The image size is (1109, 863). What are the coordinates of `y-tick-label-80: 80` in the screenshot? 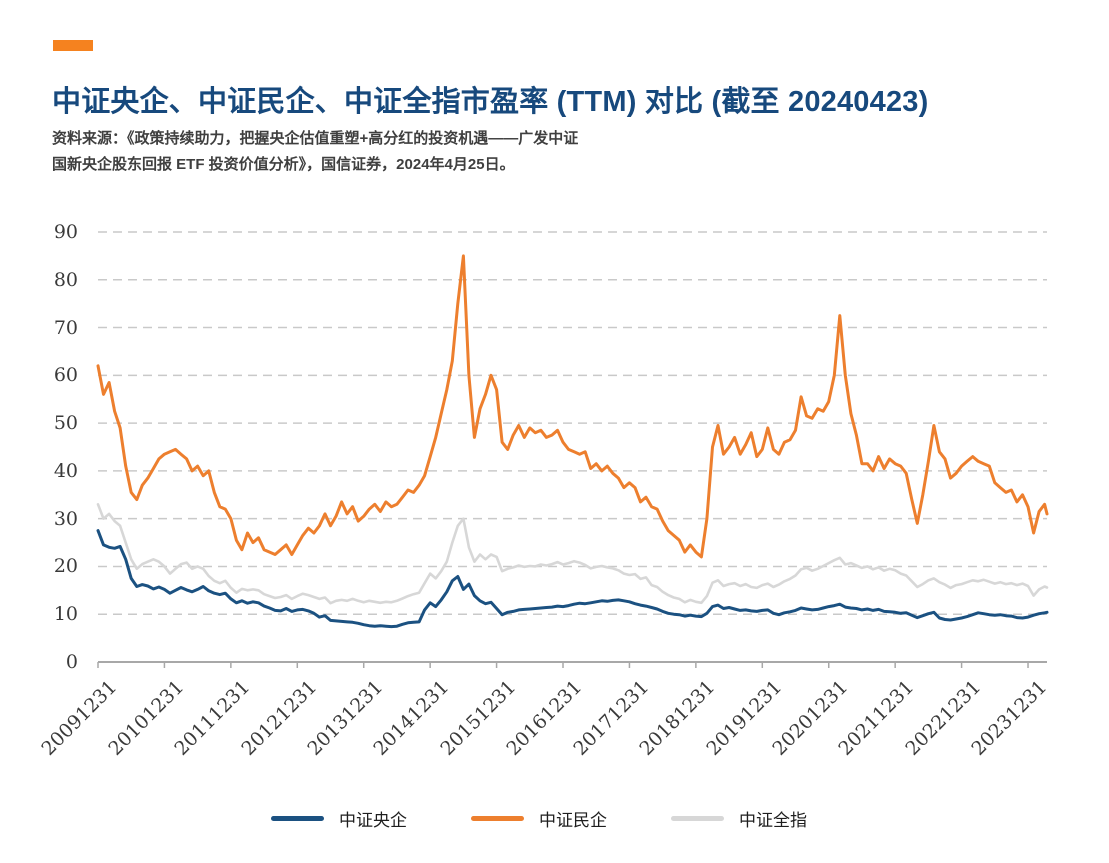 It's located at (65, 279).